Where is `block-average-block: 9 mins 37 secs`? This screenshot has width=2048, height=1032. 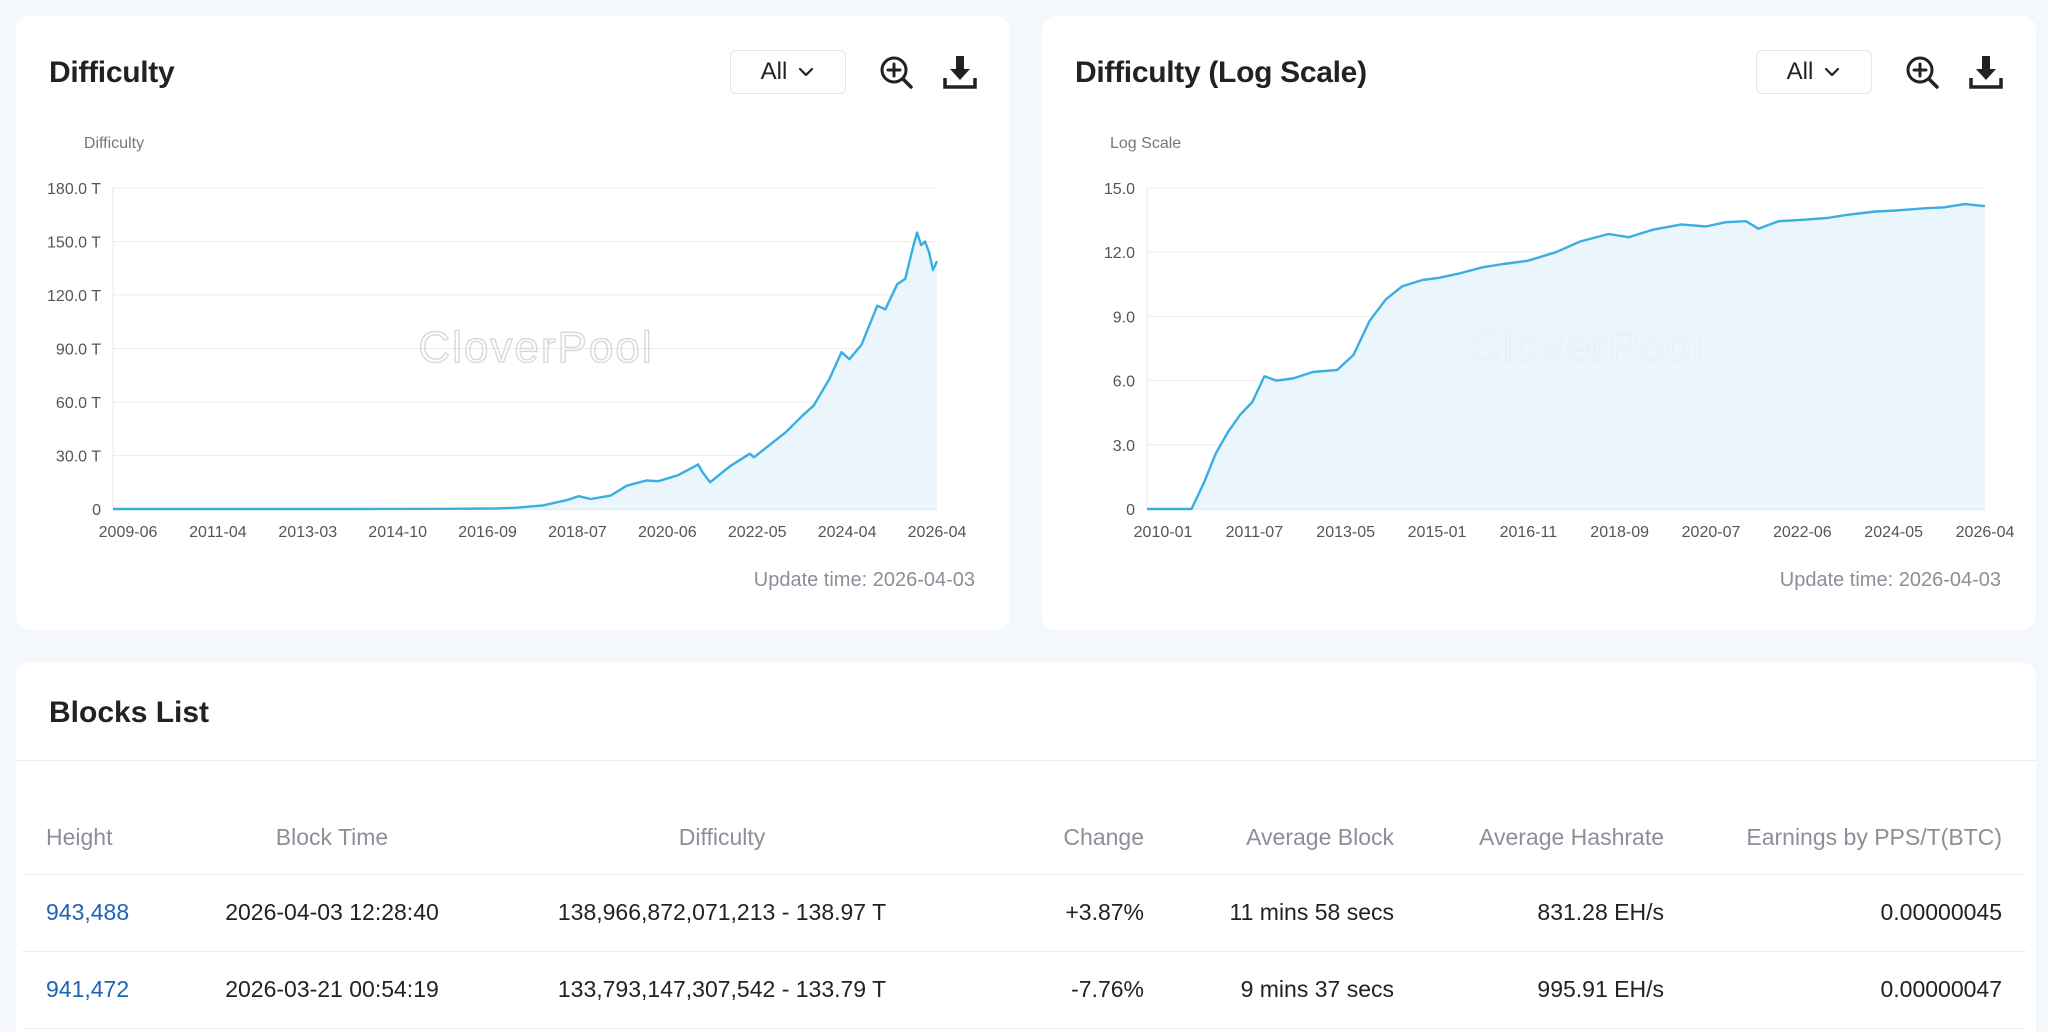 block-average-block: 9 mins 37 secs is located at coordinates (1277, 990).